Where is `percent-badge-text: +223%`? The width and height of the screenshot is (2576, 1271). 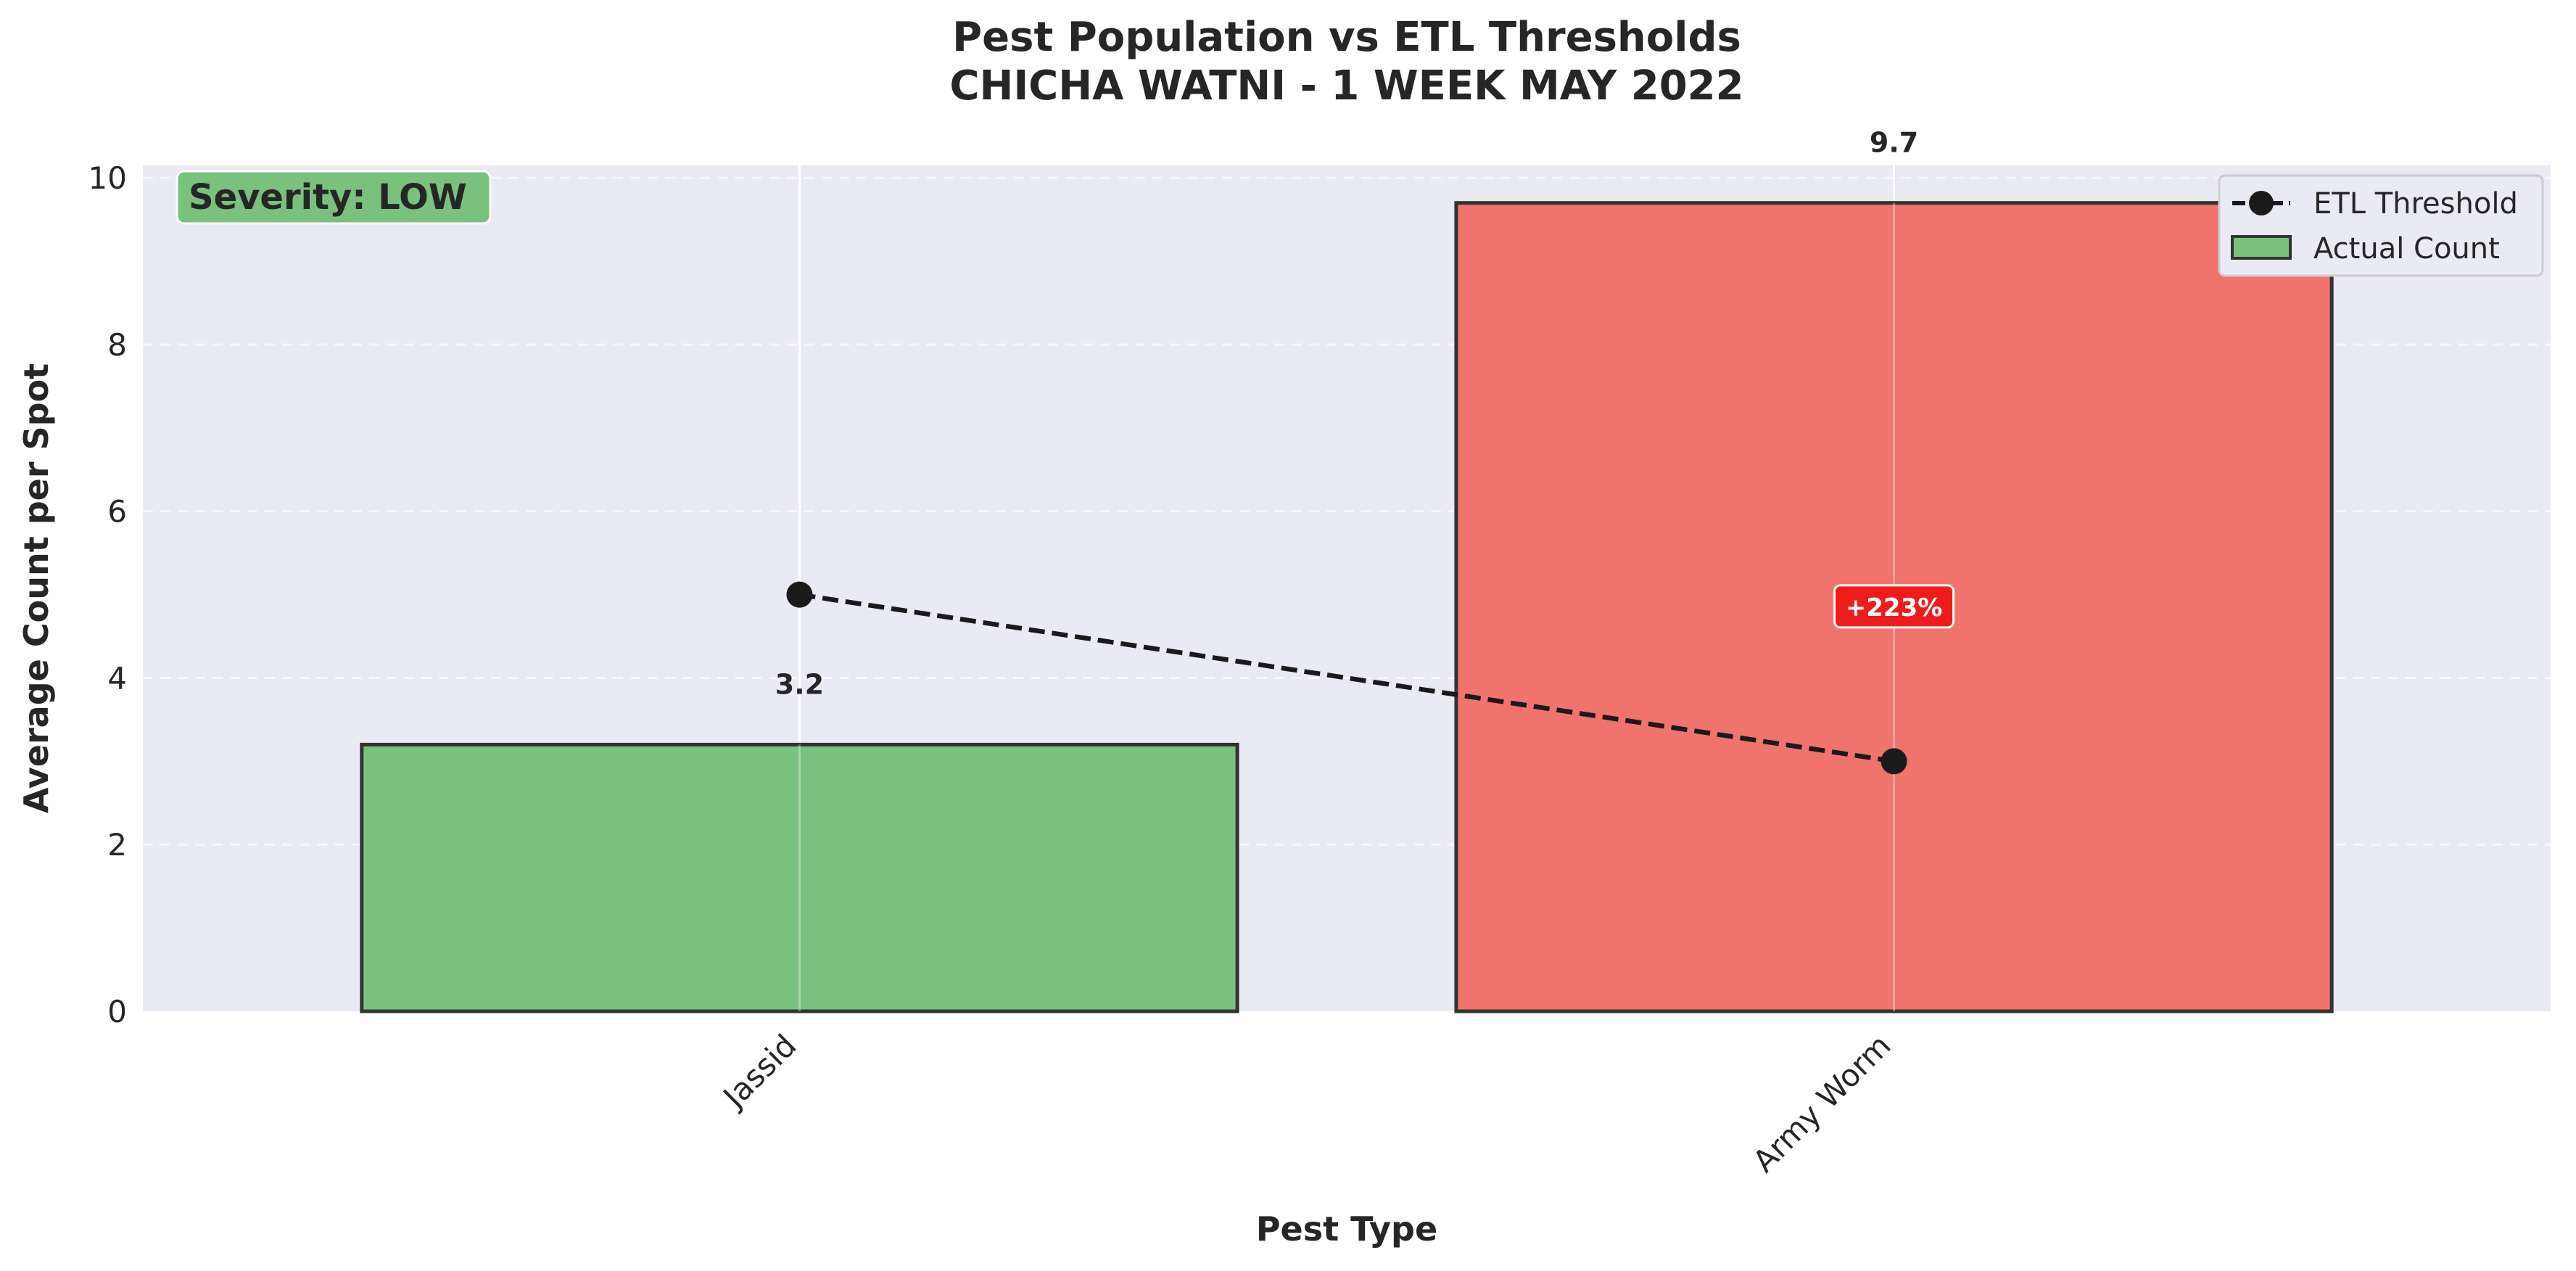 percent-badge-text: +223% is located at coordinates (1894, 607).